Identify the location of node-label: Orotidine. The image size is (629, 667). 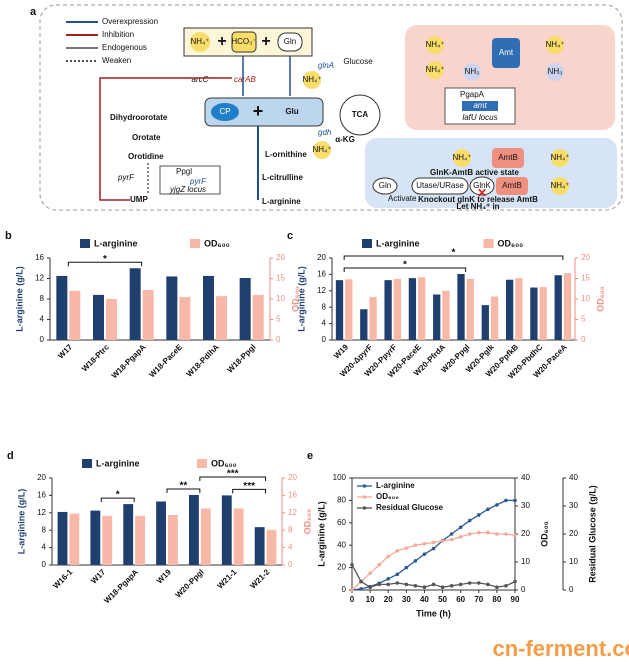
(146, 156).